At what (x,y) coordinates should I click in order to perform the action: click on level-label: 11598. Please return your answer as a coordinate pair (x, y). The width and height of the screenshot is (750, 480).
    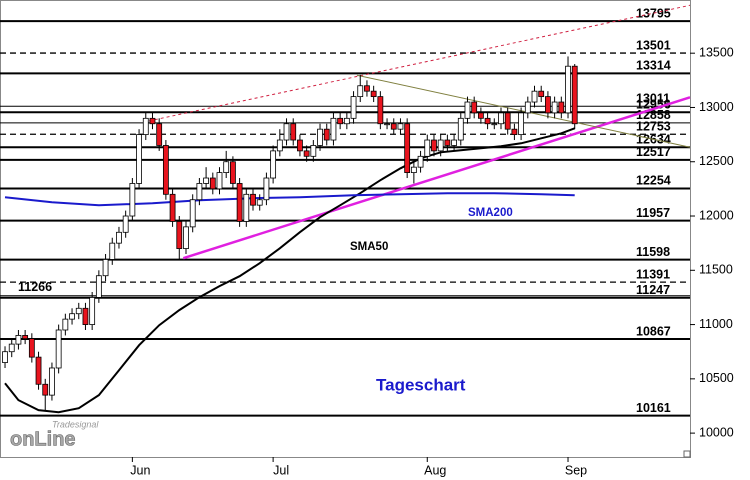
    Looking at the image, I should click on (653, 252).